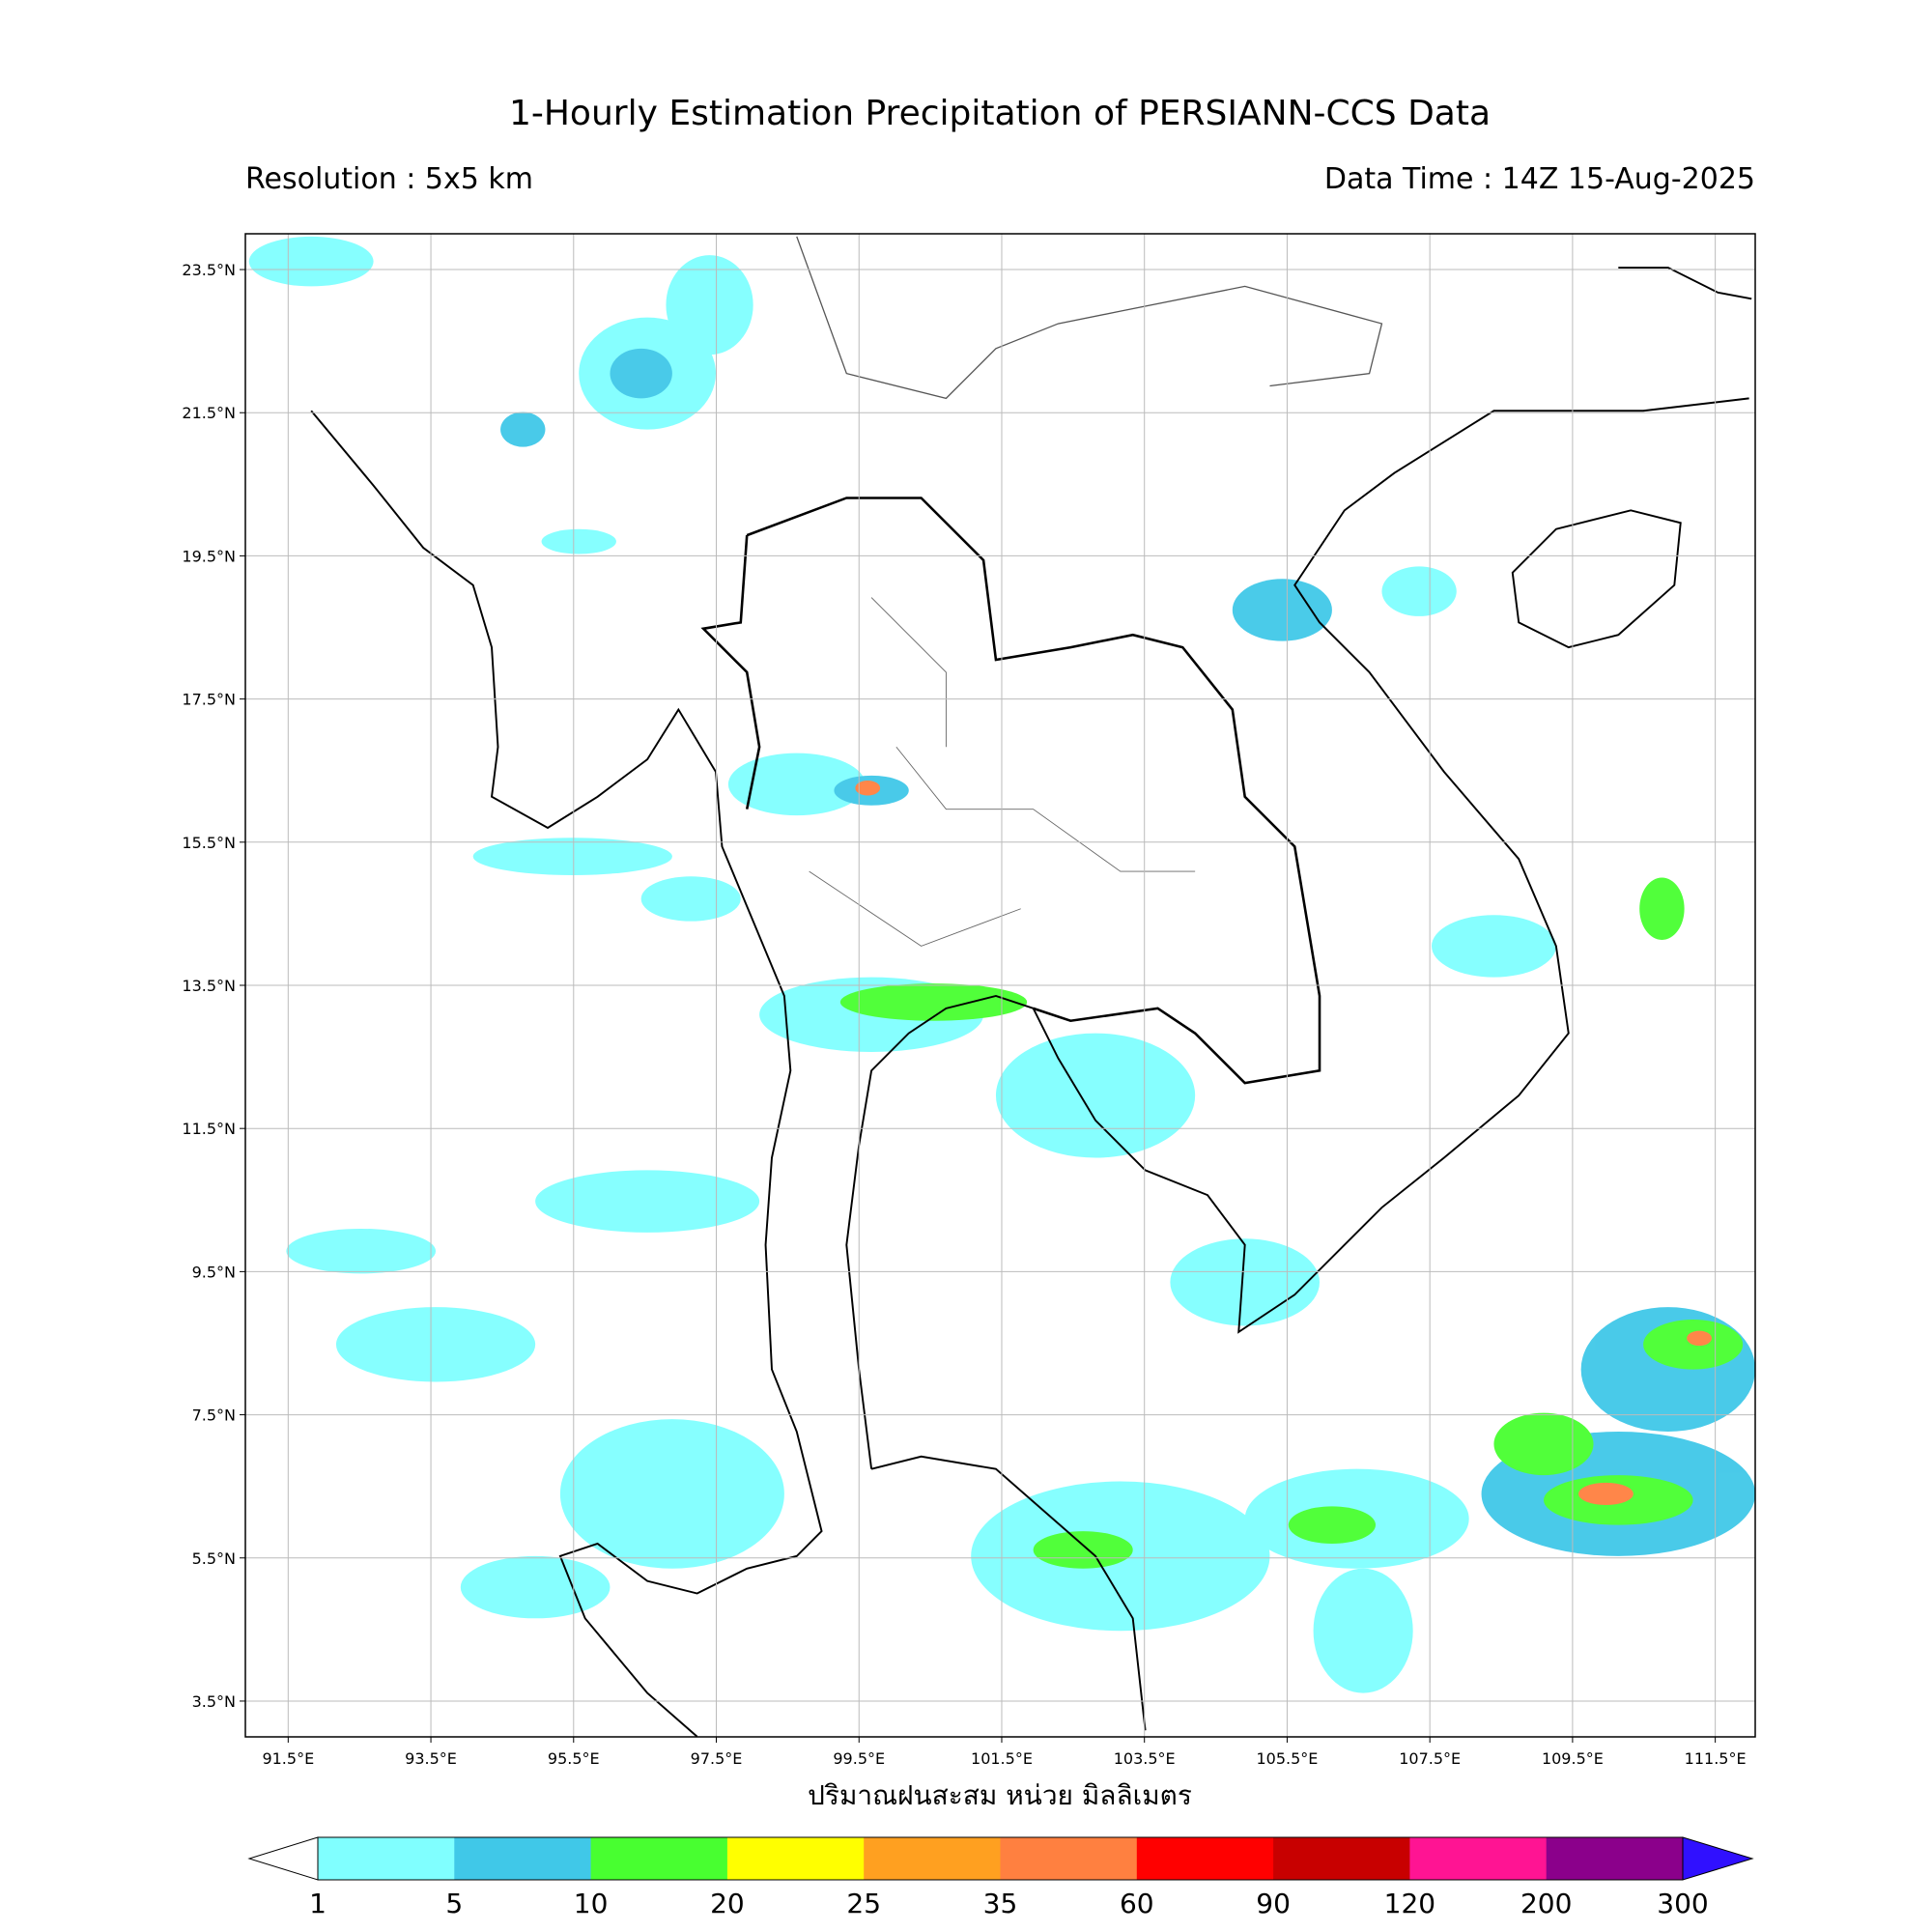 This screenshot has width=1932, height=1932. I want to click on colorbar-label: 90, so click(1273, 1903).